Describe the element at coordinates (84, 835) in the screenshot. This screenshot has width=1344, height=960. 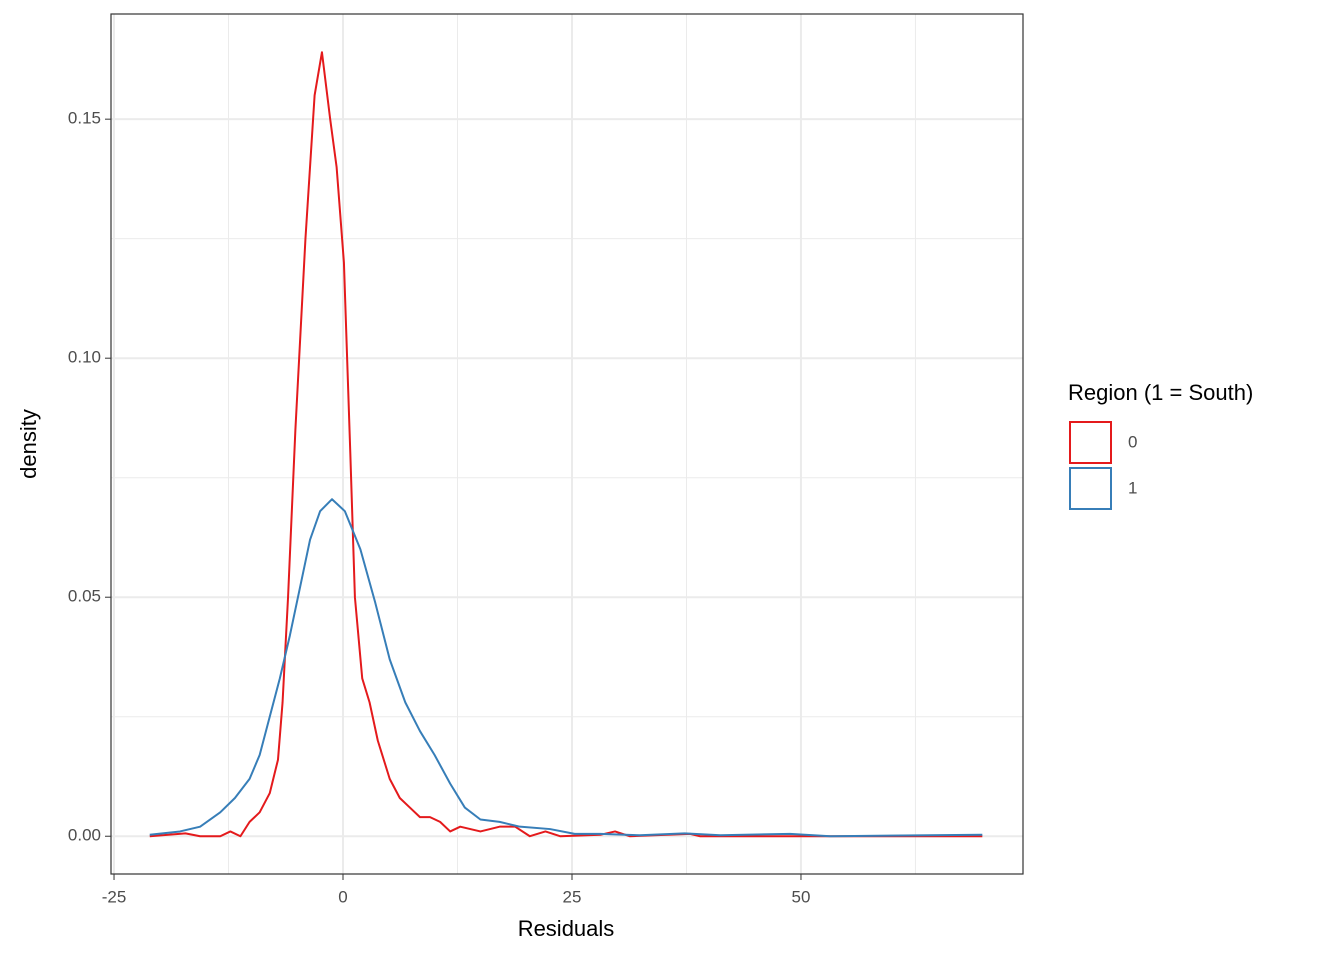
I see `y-tick-label: 0.00` at that location.